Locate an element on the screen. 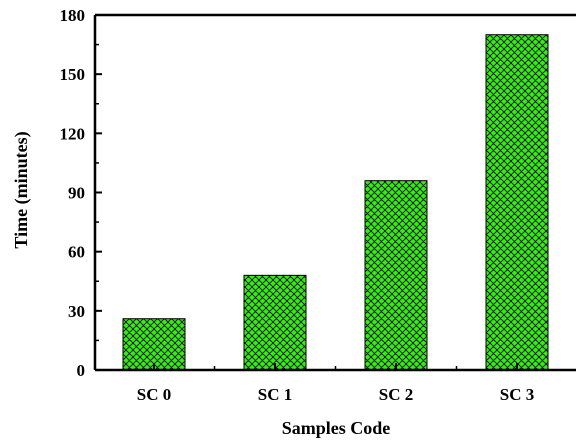 Image resolution: width=576 pixels, height=443 pixels. x-tick-label: SC 2 is located at coordinates (396, 394).